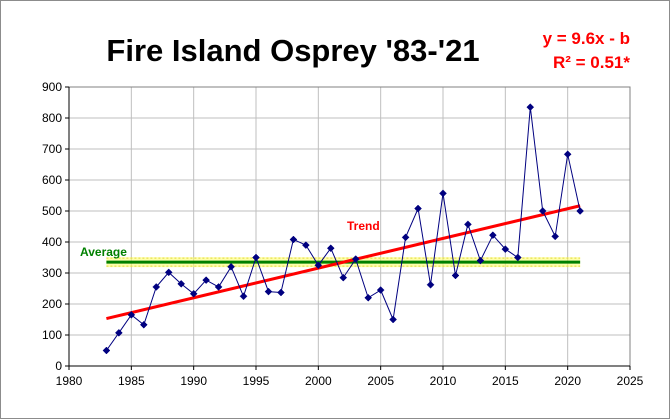 This screenshot has width=670, height=420. What do you see at coordinates (52, 211) in the screenshot?
I see `y-tick-label: 500` at bounding box center [52, 211].